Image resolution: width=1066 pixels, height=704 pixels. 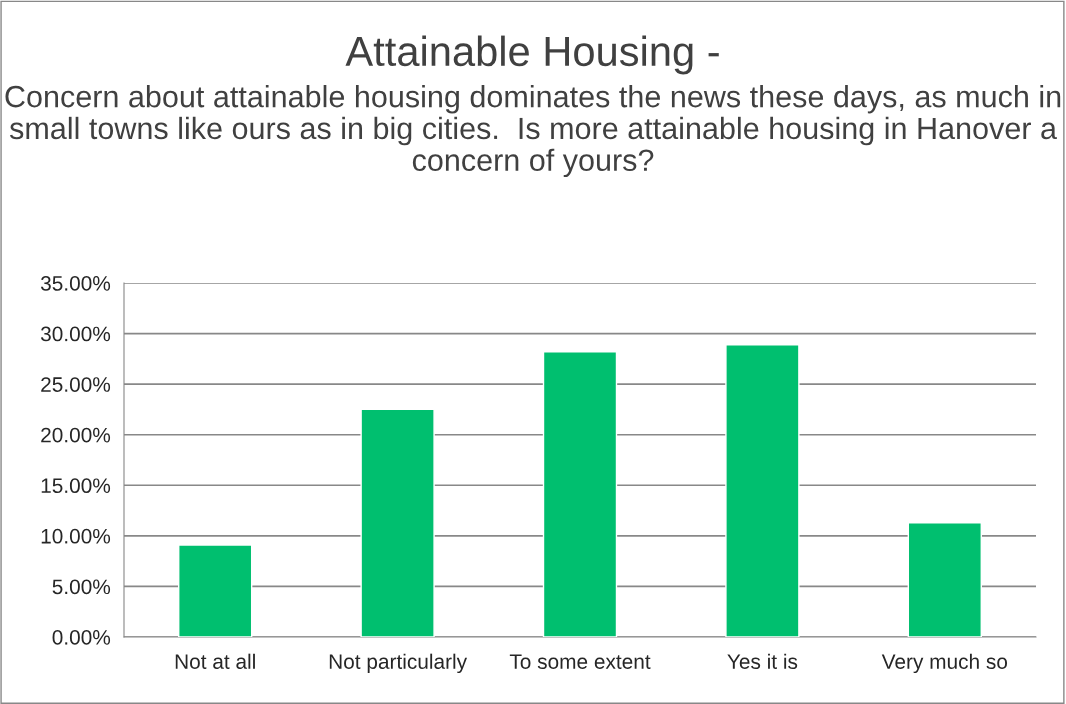 What do you see at coordinates (580, 661) in the screenshot?
I see `x-tick-label: To some extent` at bounding box center [580, 661].